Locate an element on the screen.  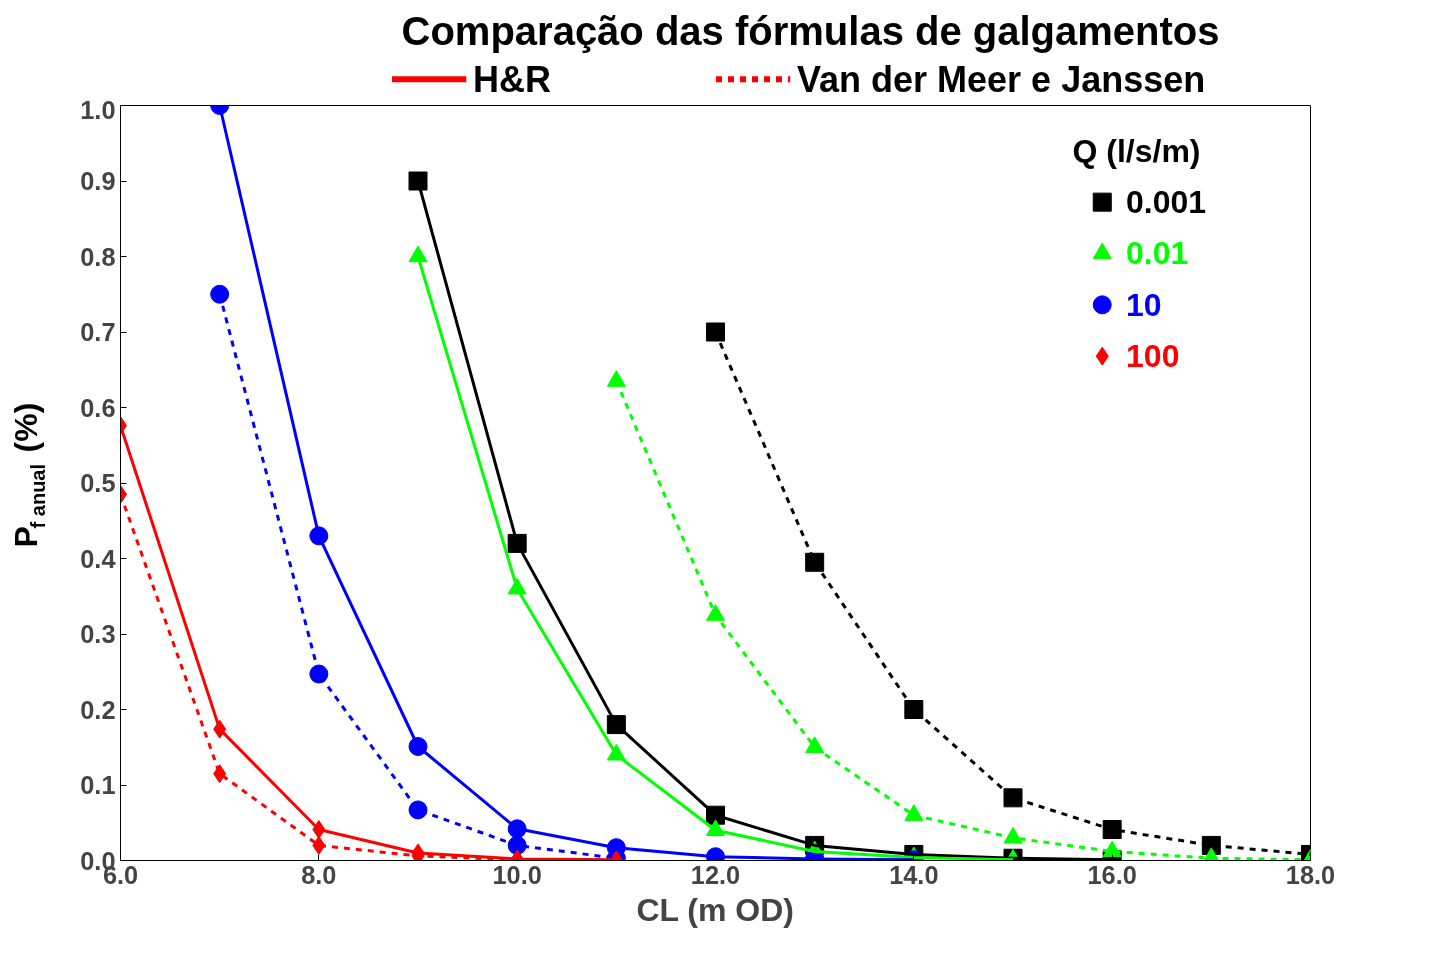
y-tick-label: 0.3 is located at coordinates (98, 634).